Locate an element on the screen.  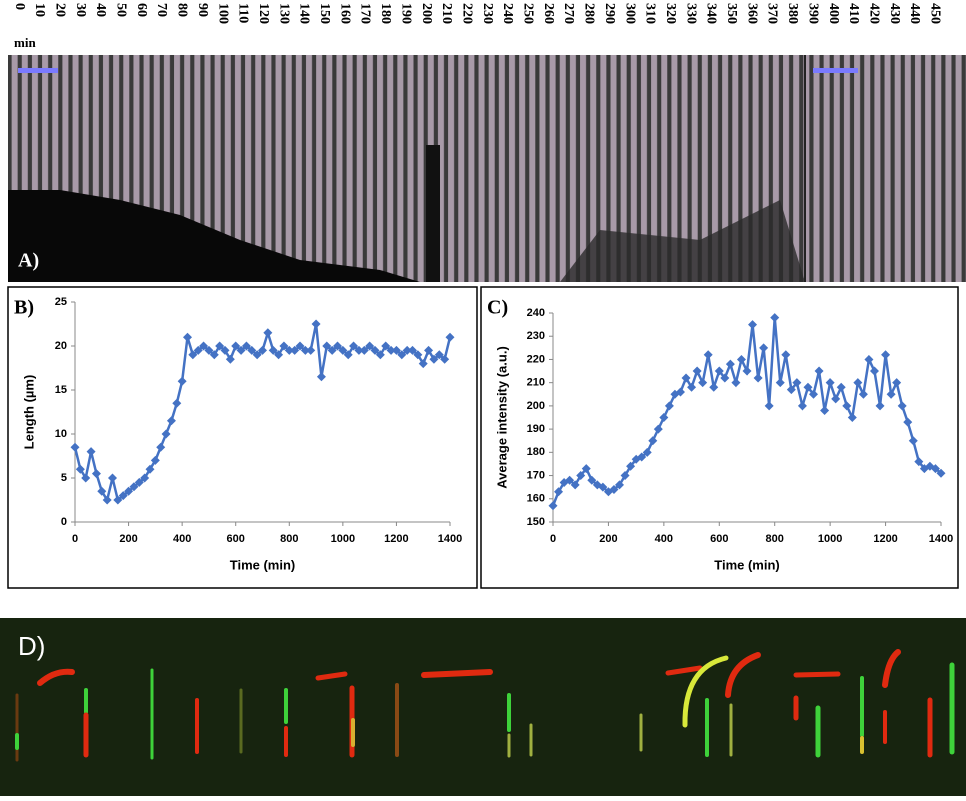
x-tick-label: 200 is located at coordinates (608, 539).